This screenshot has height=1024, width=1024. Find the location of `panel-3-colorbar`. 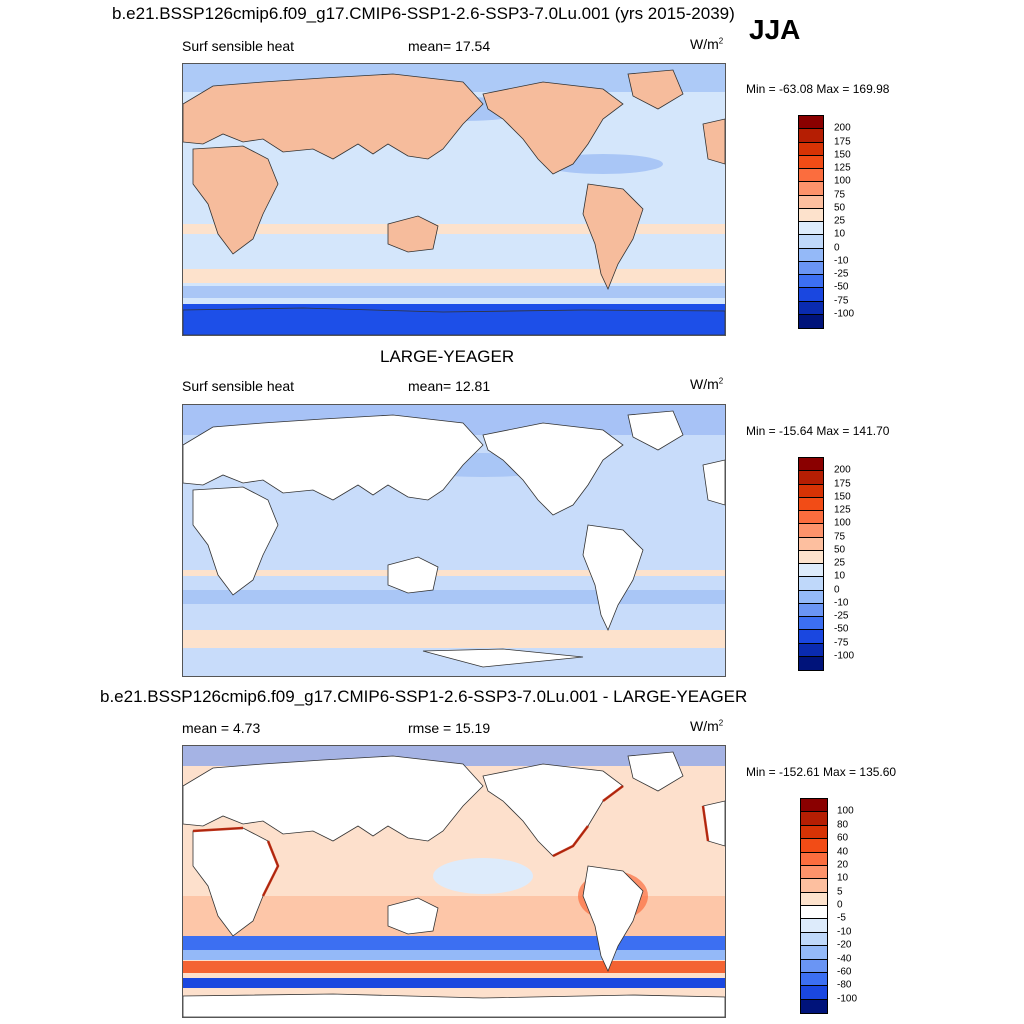

panel-3-colorbar is located at coordinates (814, 906).